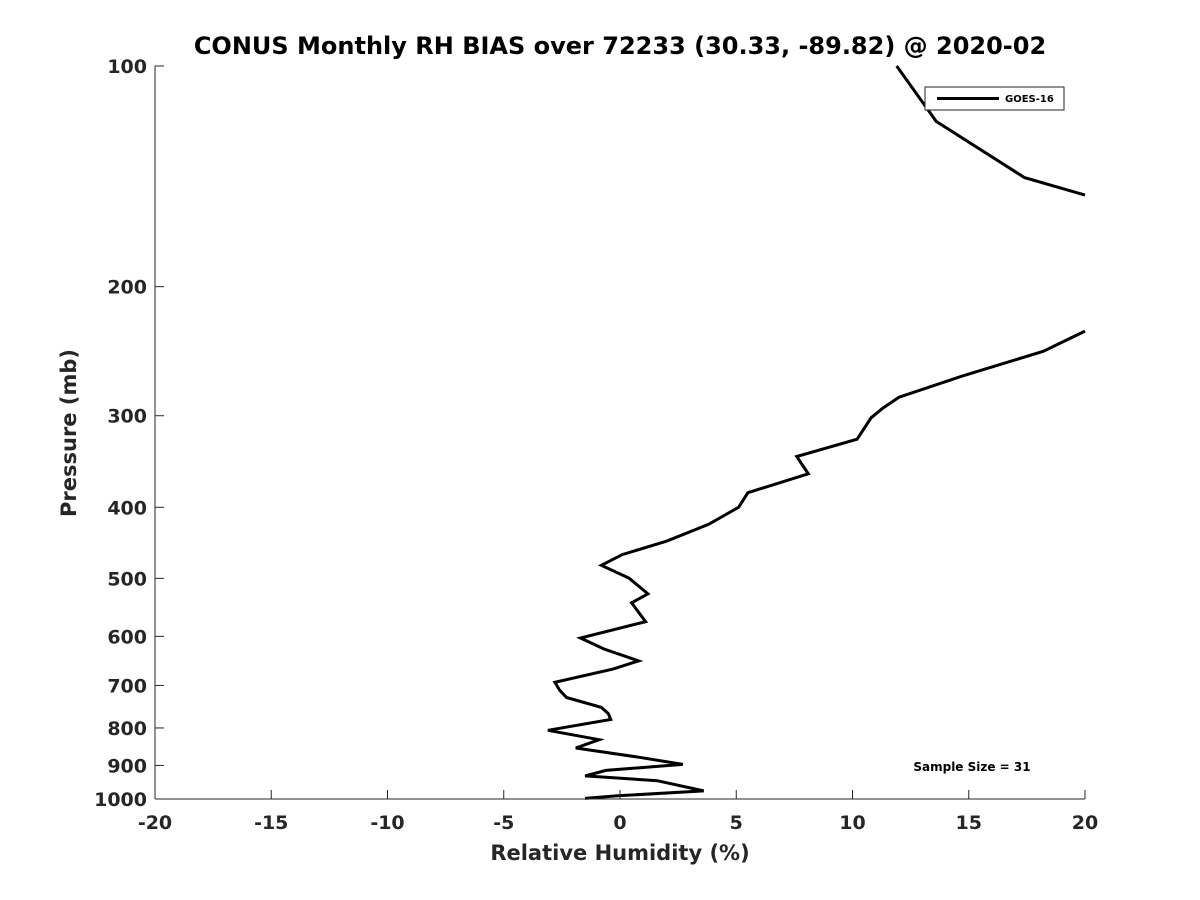 This screenshot has height=900, width=1200. I want to click on x-tick-label: 5, so click(736, 823).